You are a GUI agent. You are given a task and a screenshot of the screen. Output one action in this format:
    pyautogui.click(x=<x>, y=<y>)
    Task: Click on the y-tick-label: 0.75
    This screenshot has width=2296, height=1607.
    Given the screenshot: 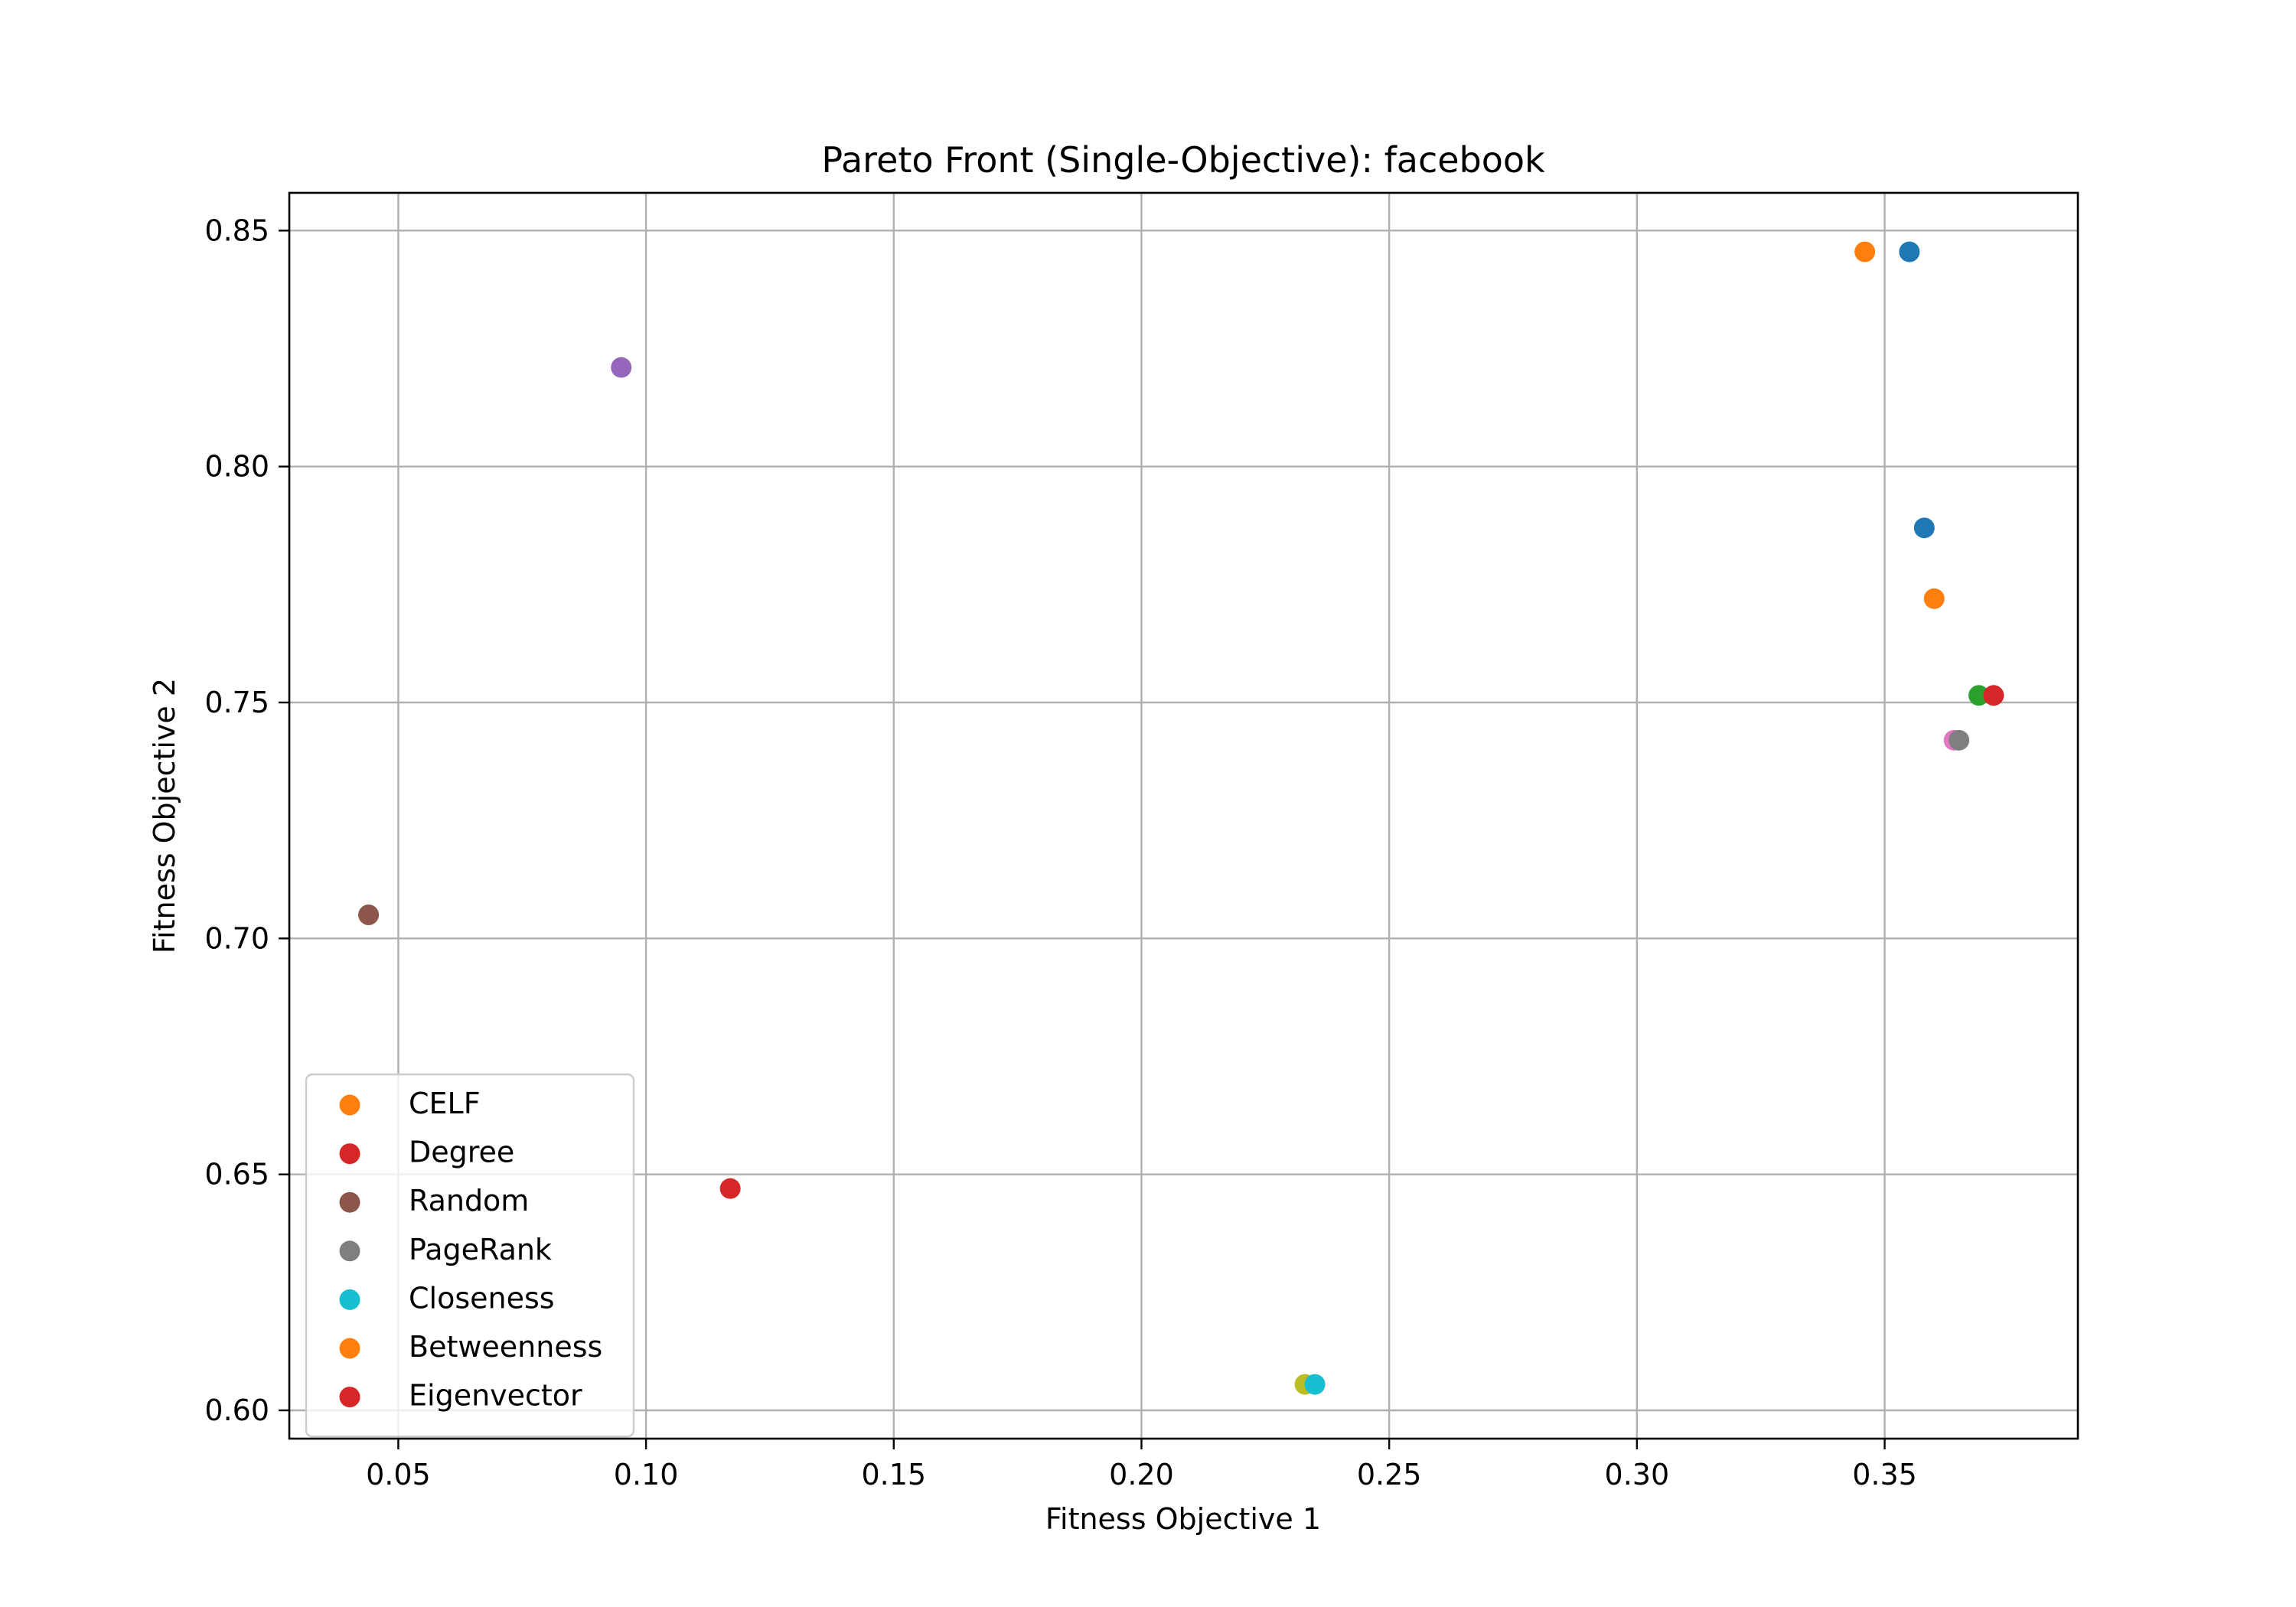 What is the action you would take?
    pyautogui.click(x=236, y=703)
    